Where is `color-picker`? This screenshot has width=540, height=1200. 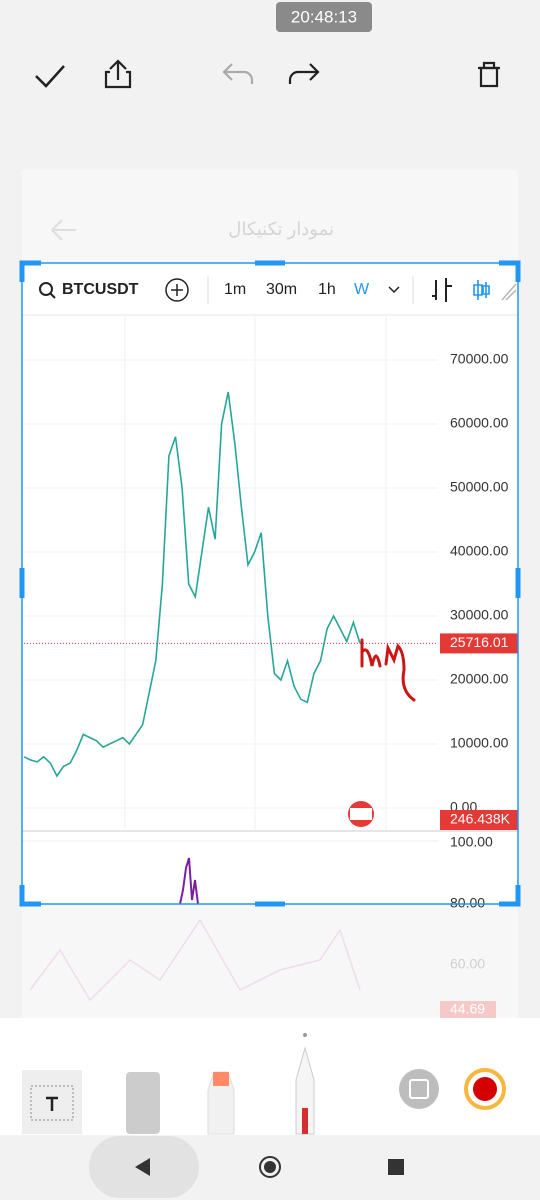 color-picker is located at coordinates (485, 1089).